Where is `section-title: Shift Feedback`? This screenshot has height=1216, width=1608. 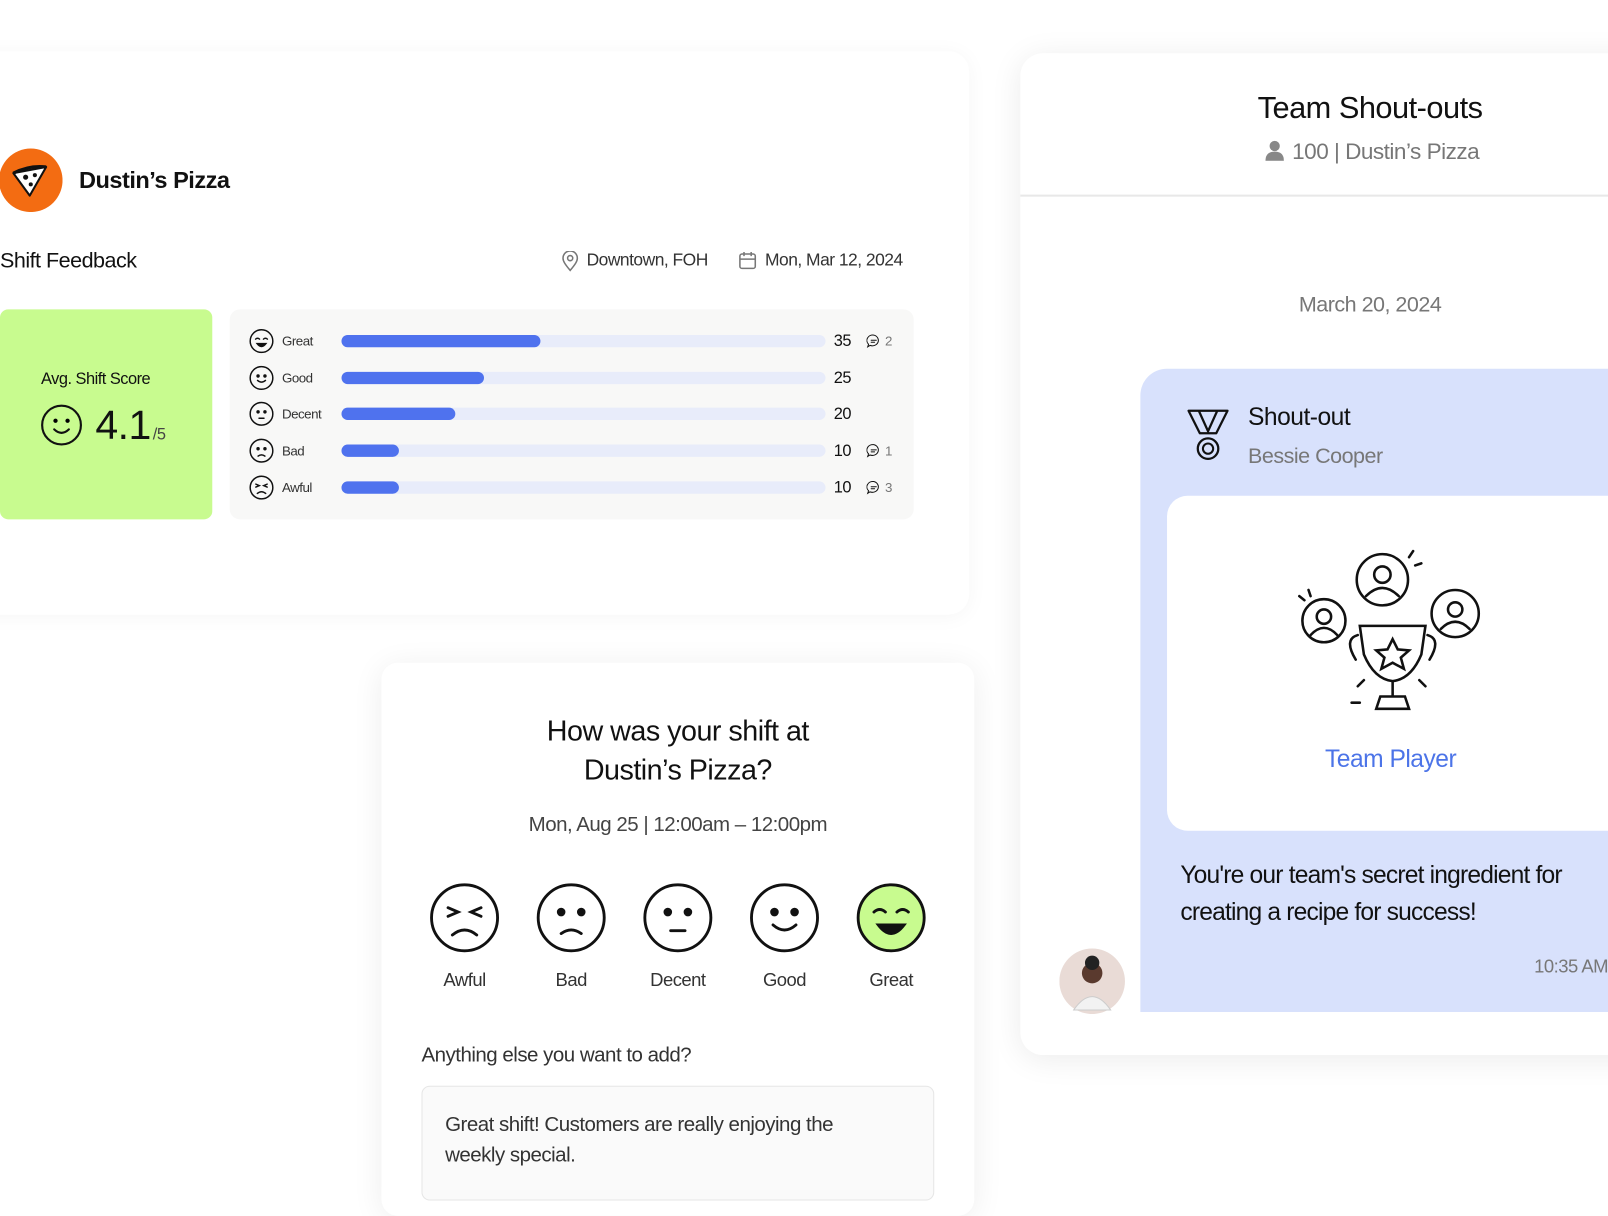 section-title: Shift Feedback is located at coordinates (68, 260).